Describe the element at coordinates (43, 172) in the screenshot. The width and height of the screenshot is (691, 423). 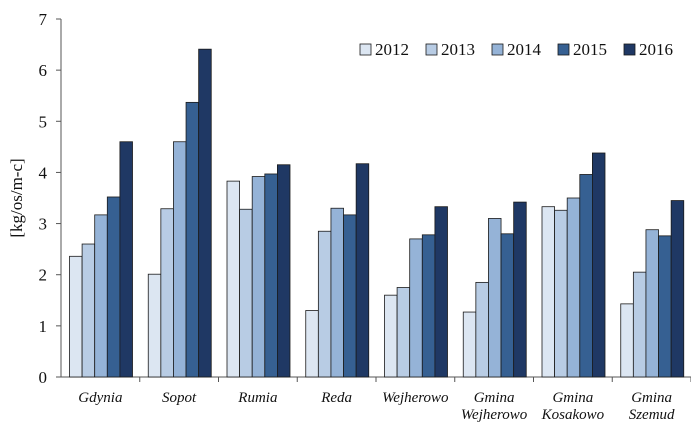
I see `y-tick-label: 4` at that location.